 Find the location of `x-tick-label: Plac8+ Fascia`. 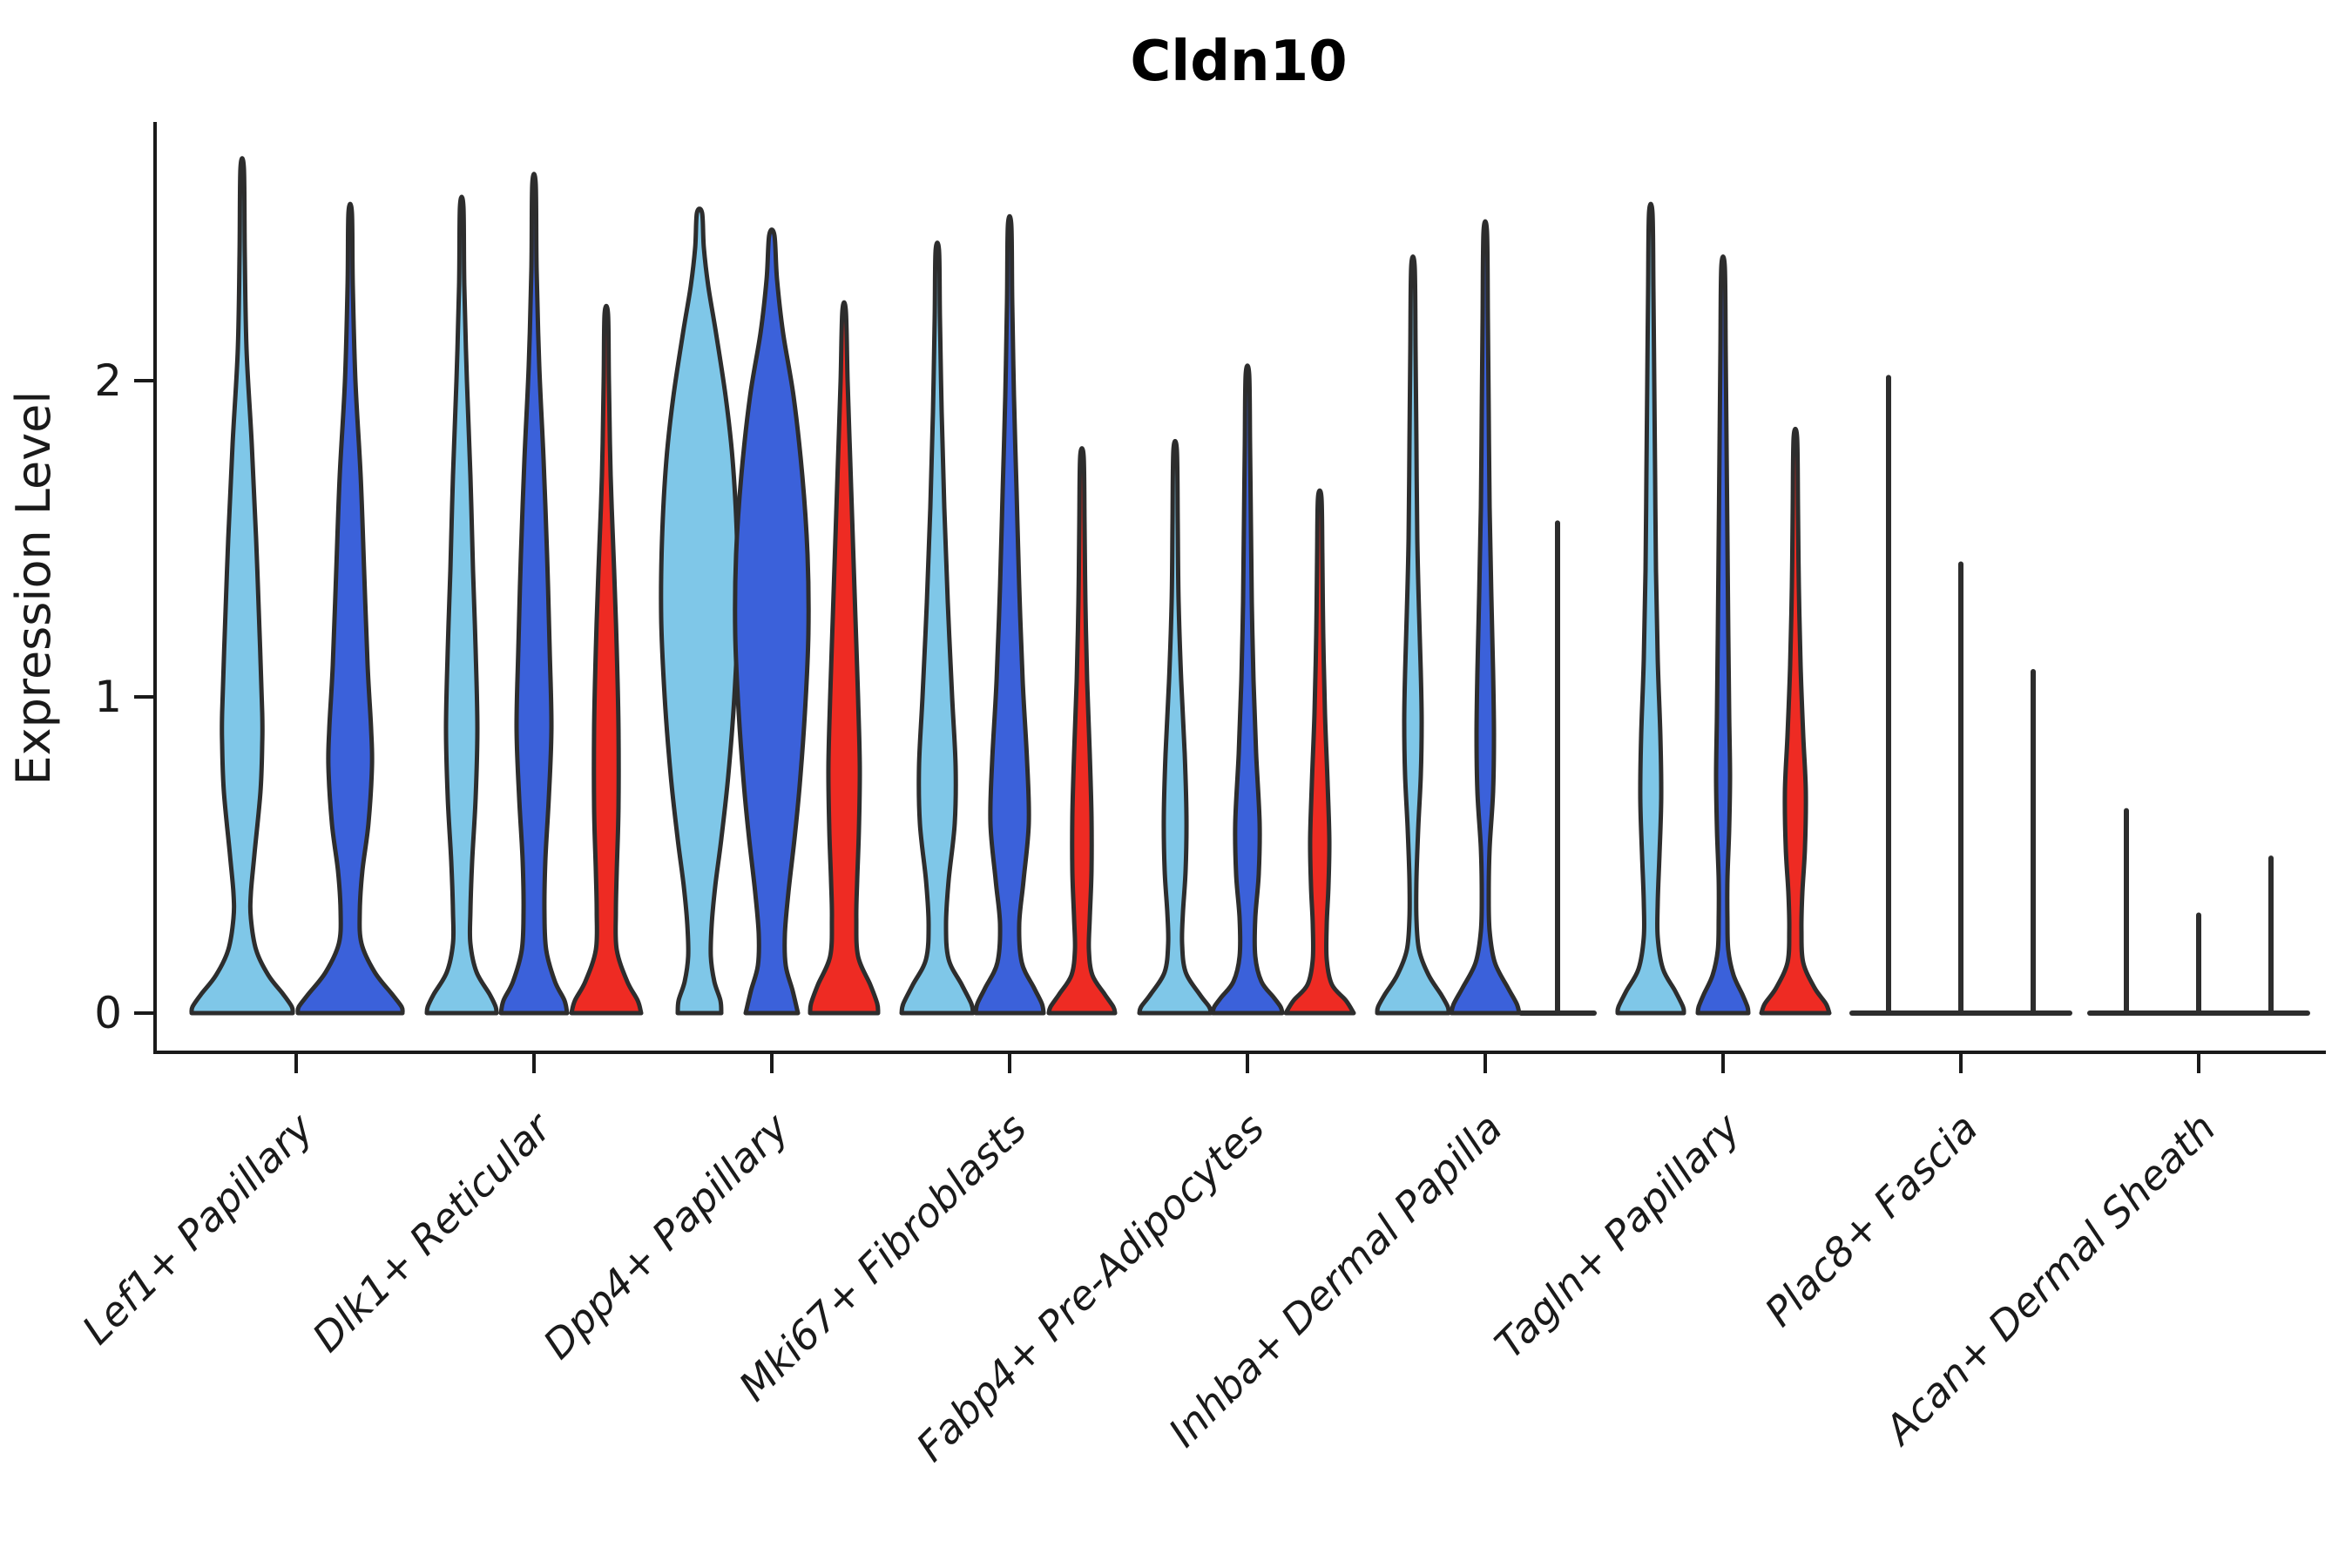

x-tick-label: Plac8+ Fascia is located at coordinates (1870, 1220).